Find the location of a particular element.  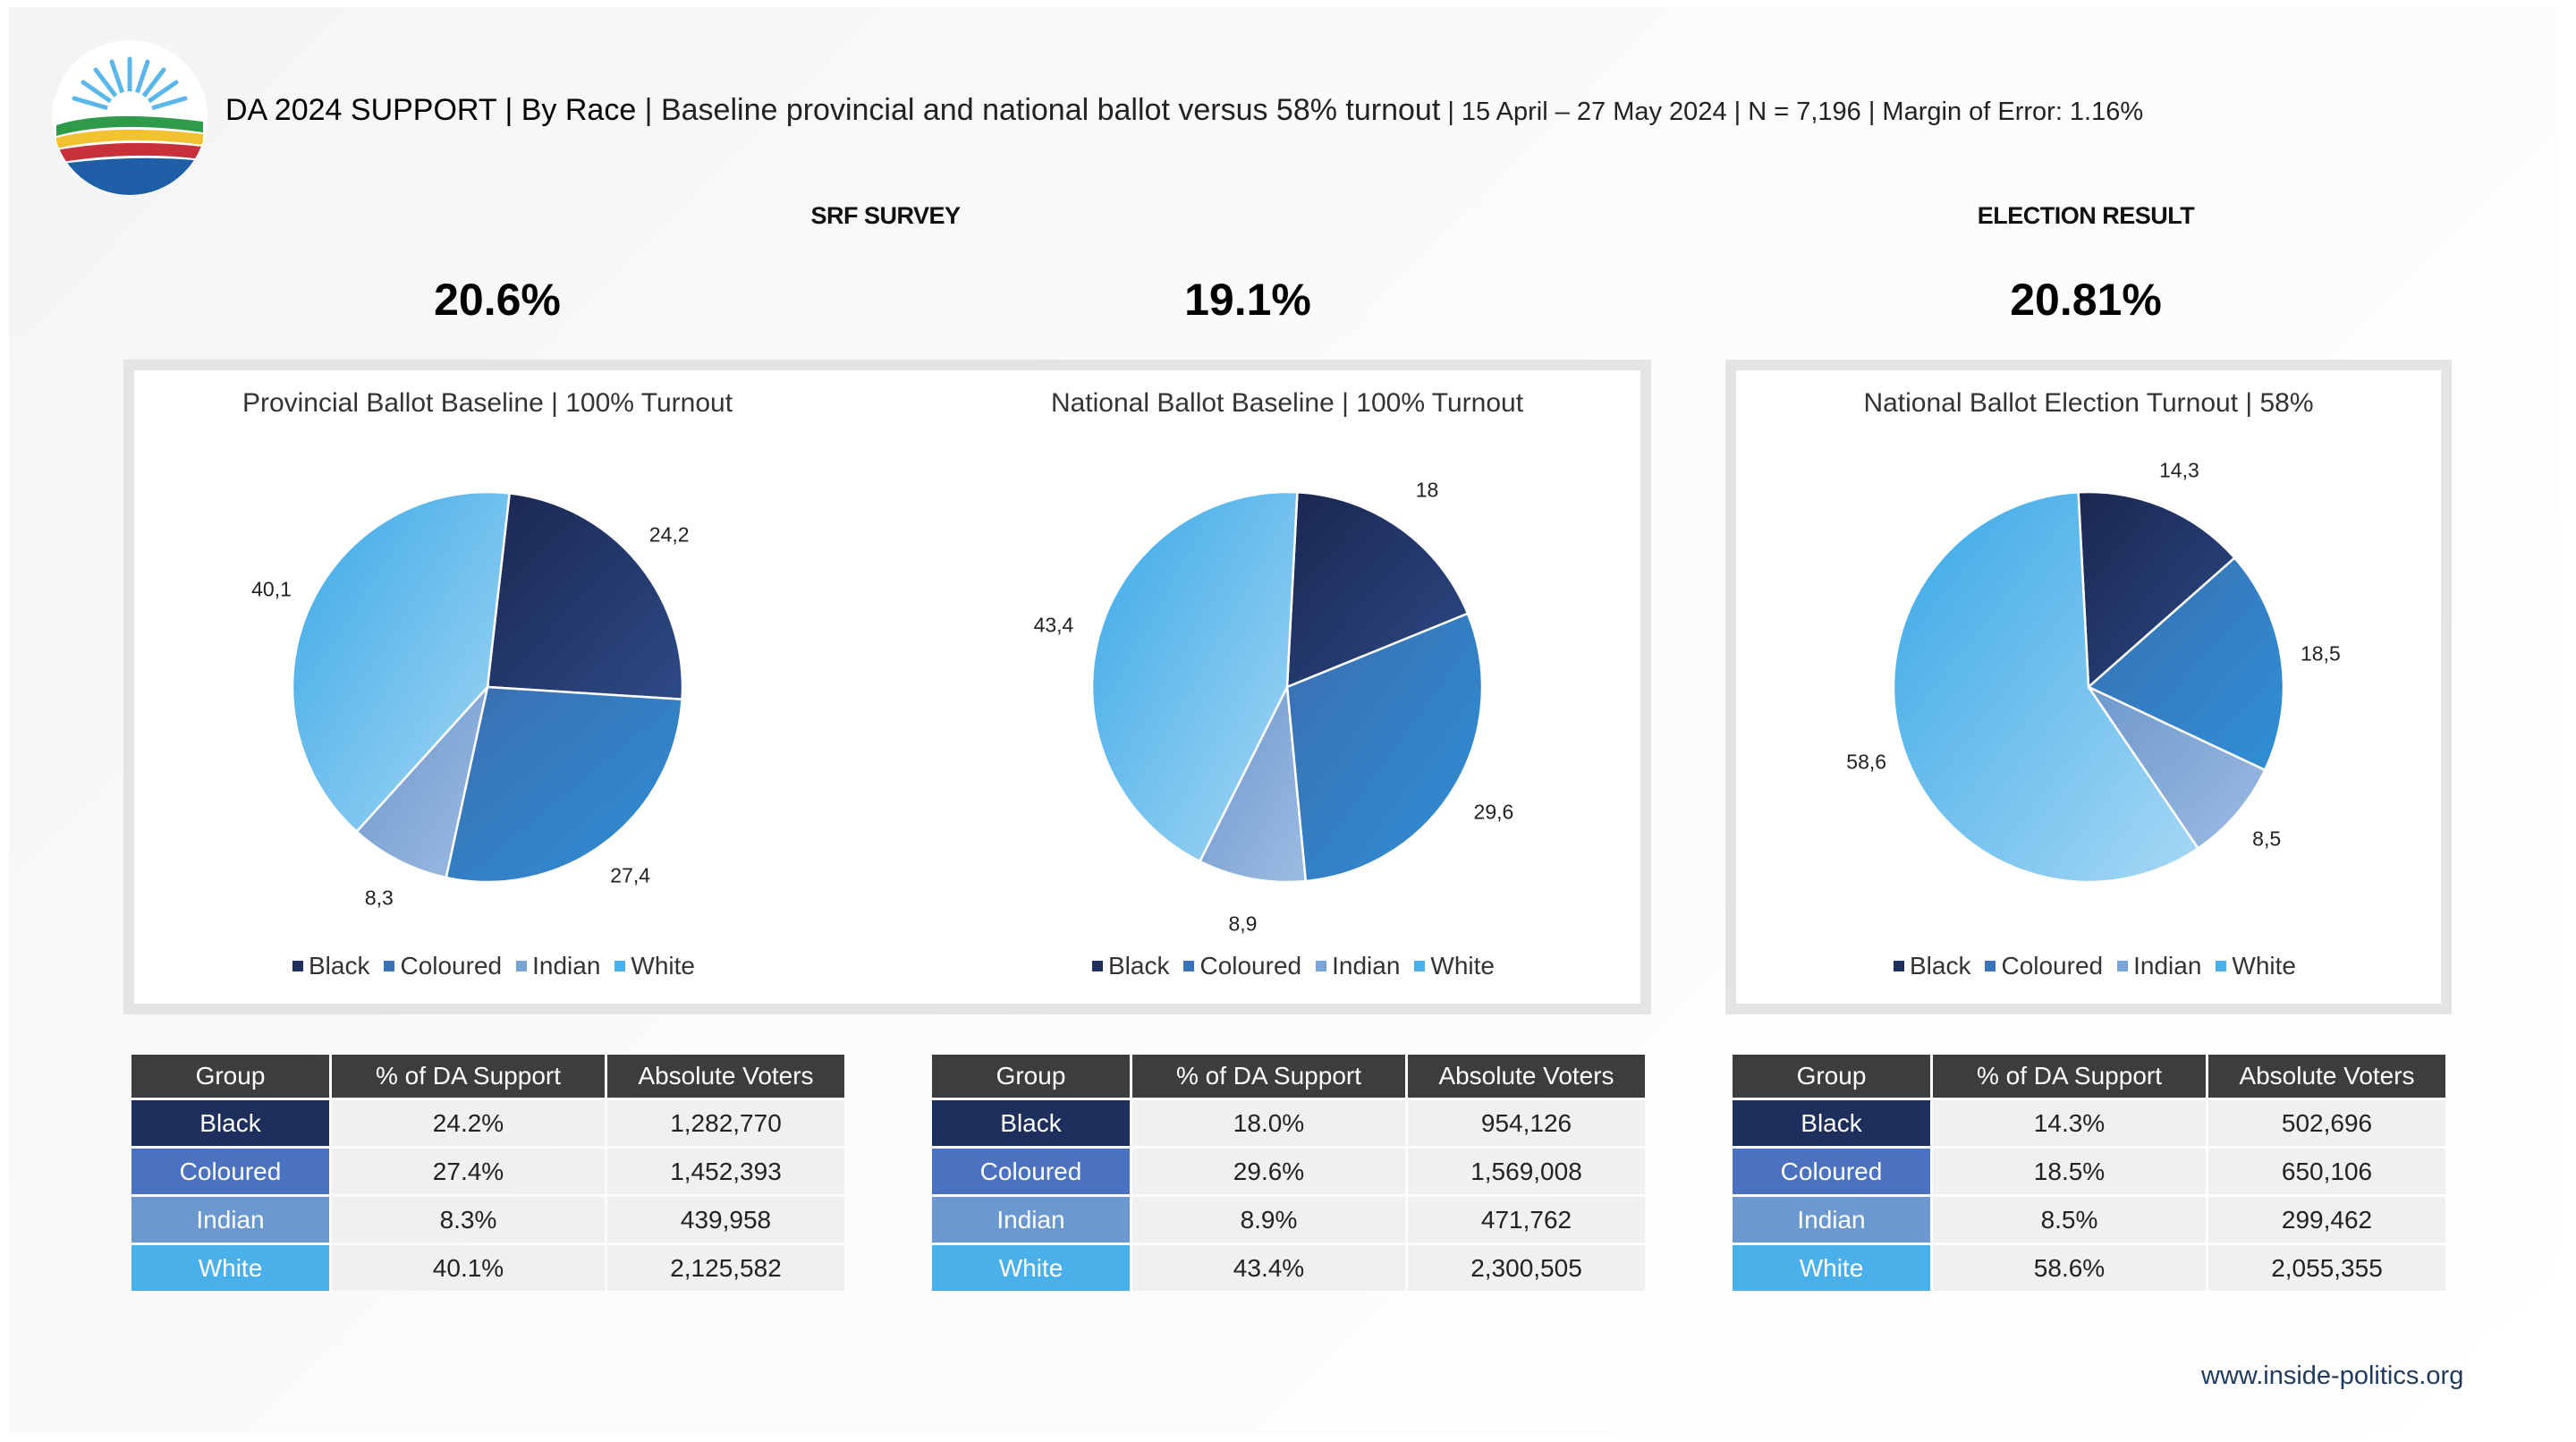

headline-national: 19.1% is located at coordinates (1247, 300).